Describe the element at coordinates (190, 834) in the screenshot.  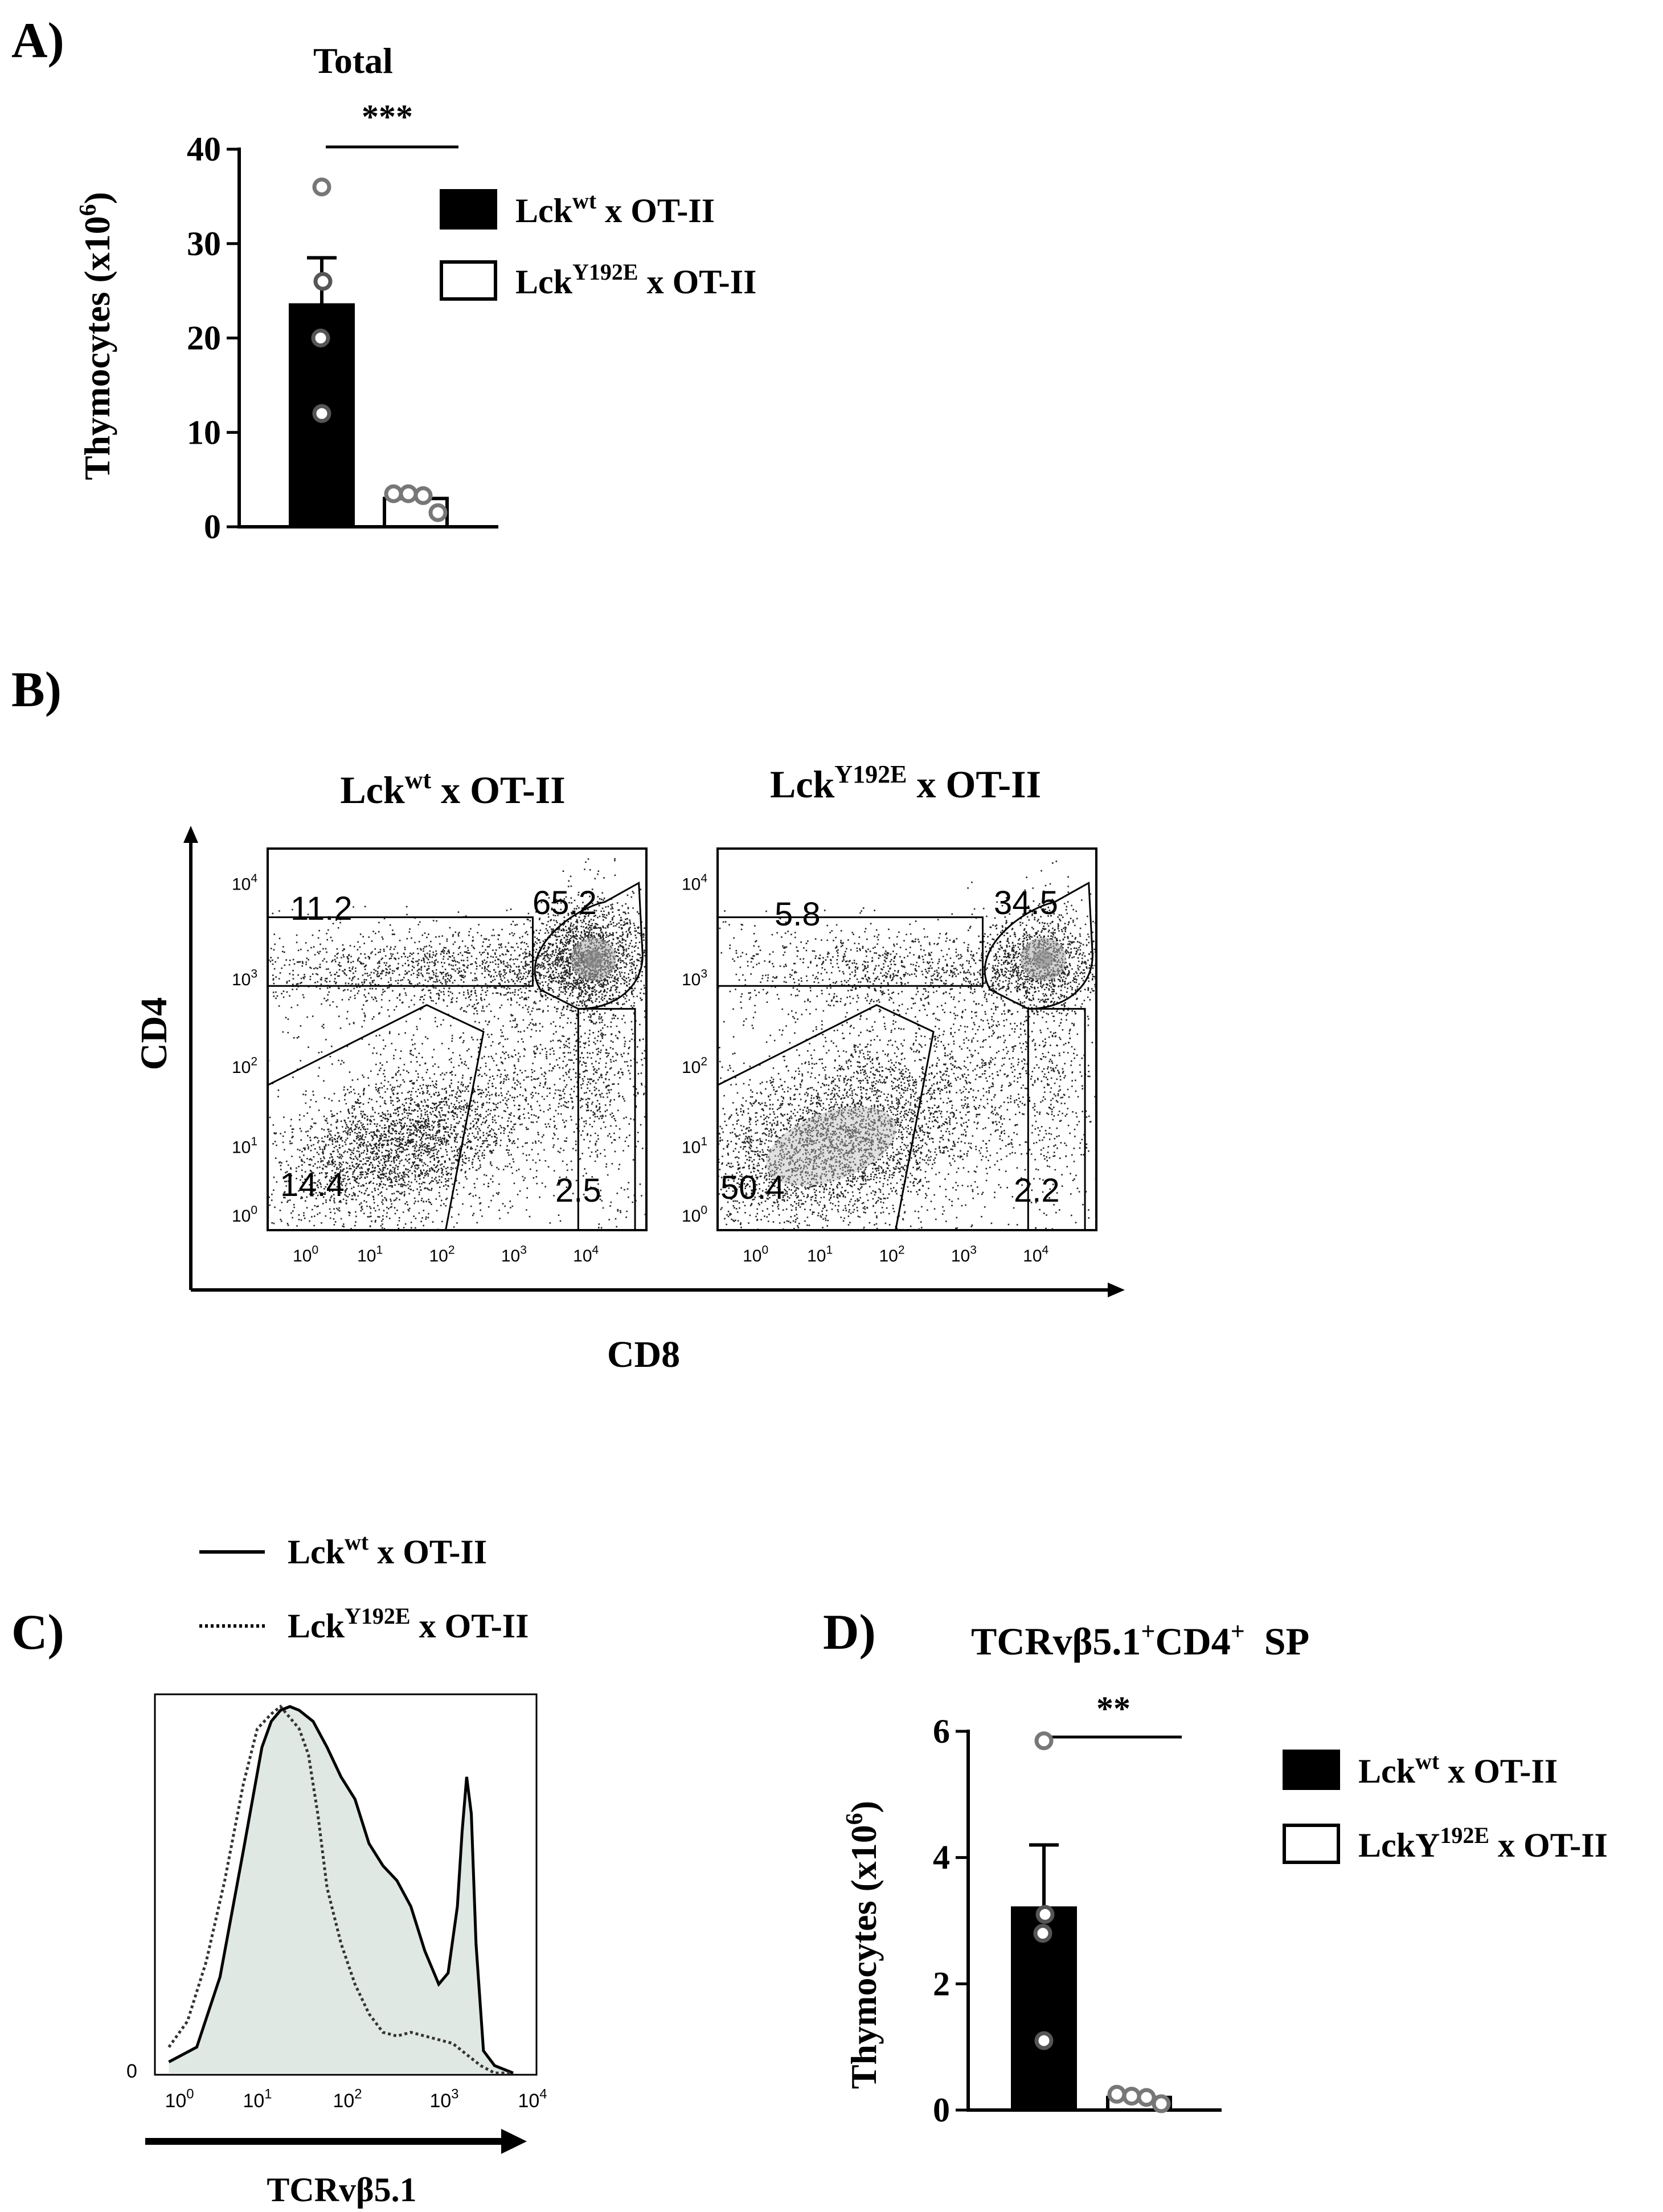
I see `cd4-arrowhead` at that location.